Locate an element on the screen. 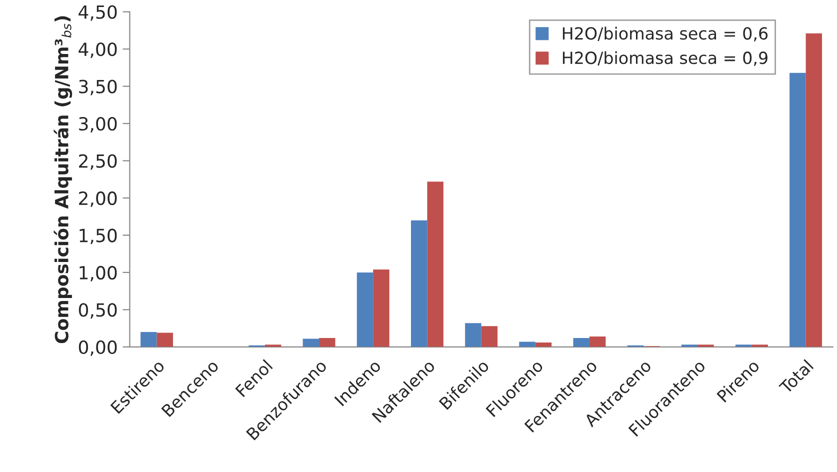 The width and height of the screenshot is (837, 472). y-axis-title: Composición Alquitrán (g/Nm³$_{bs}$) is located at coordinates (63, 180).